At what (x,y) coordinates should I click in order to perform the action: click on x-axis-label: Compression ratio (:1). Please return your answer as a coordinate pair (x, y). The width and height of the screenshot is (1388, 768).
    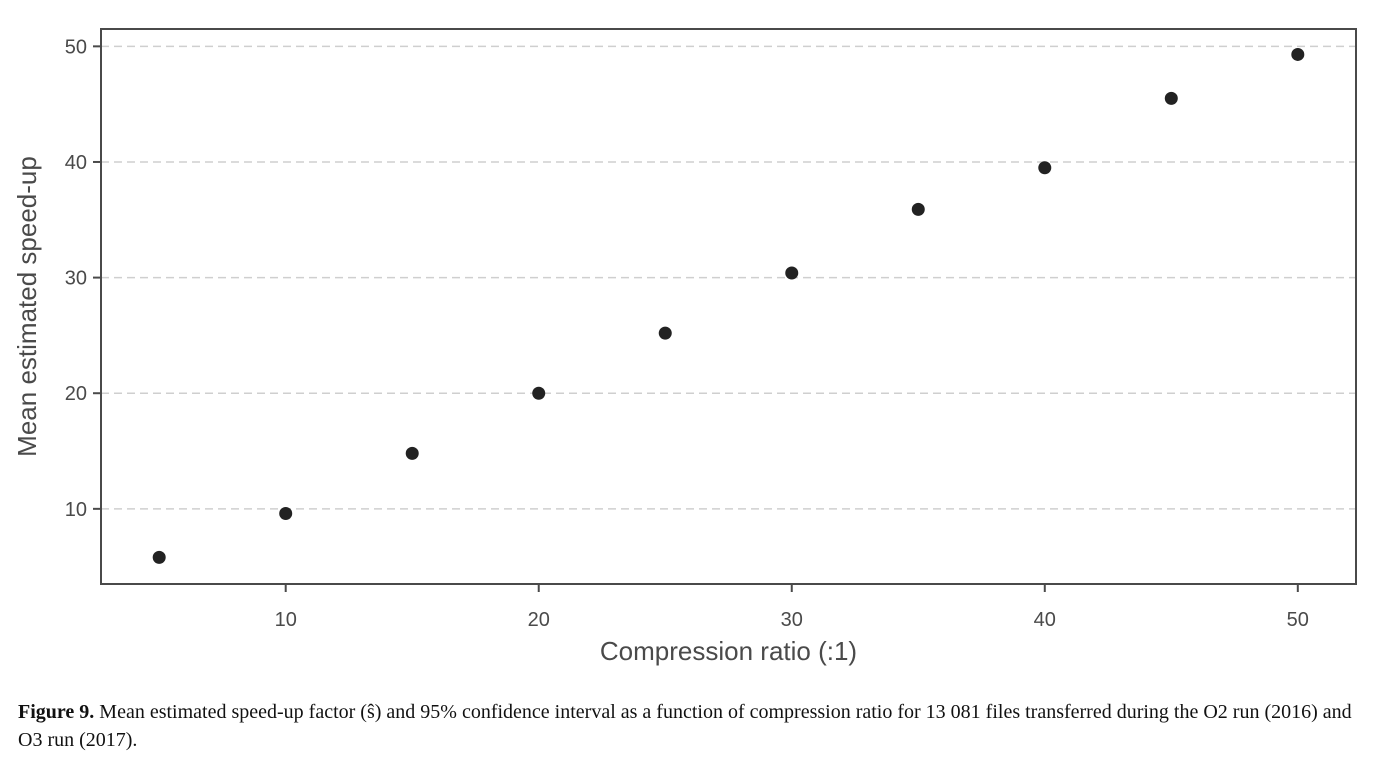
    Looking at the image, I should click on (728, 651).